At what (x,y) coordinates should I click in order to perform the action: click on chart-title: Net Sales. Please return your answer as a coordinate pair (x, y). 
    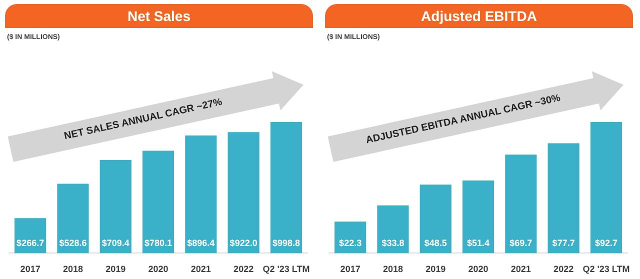
    Looking at the image, I should click on (159, 16).